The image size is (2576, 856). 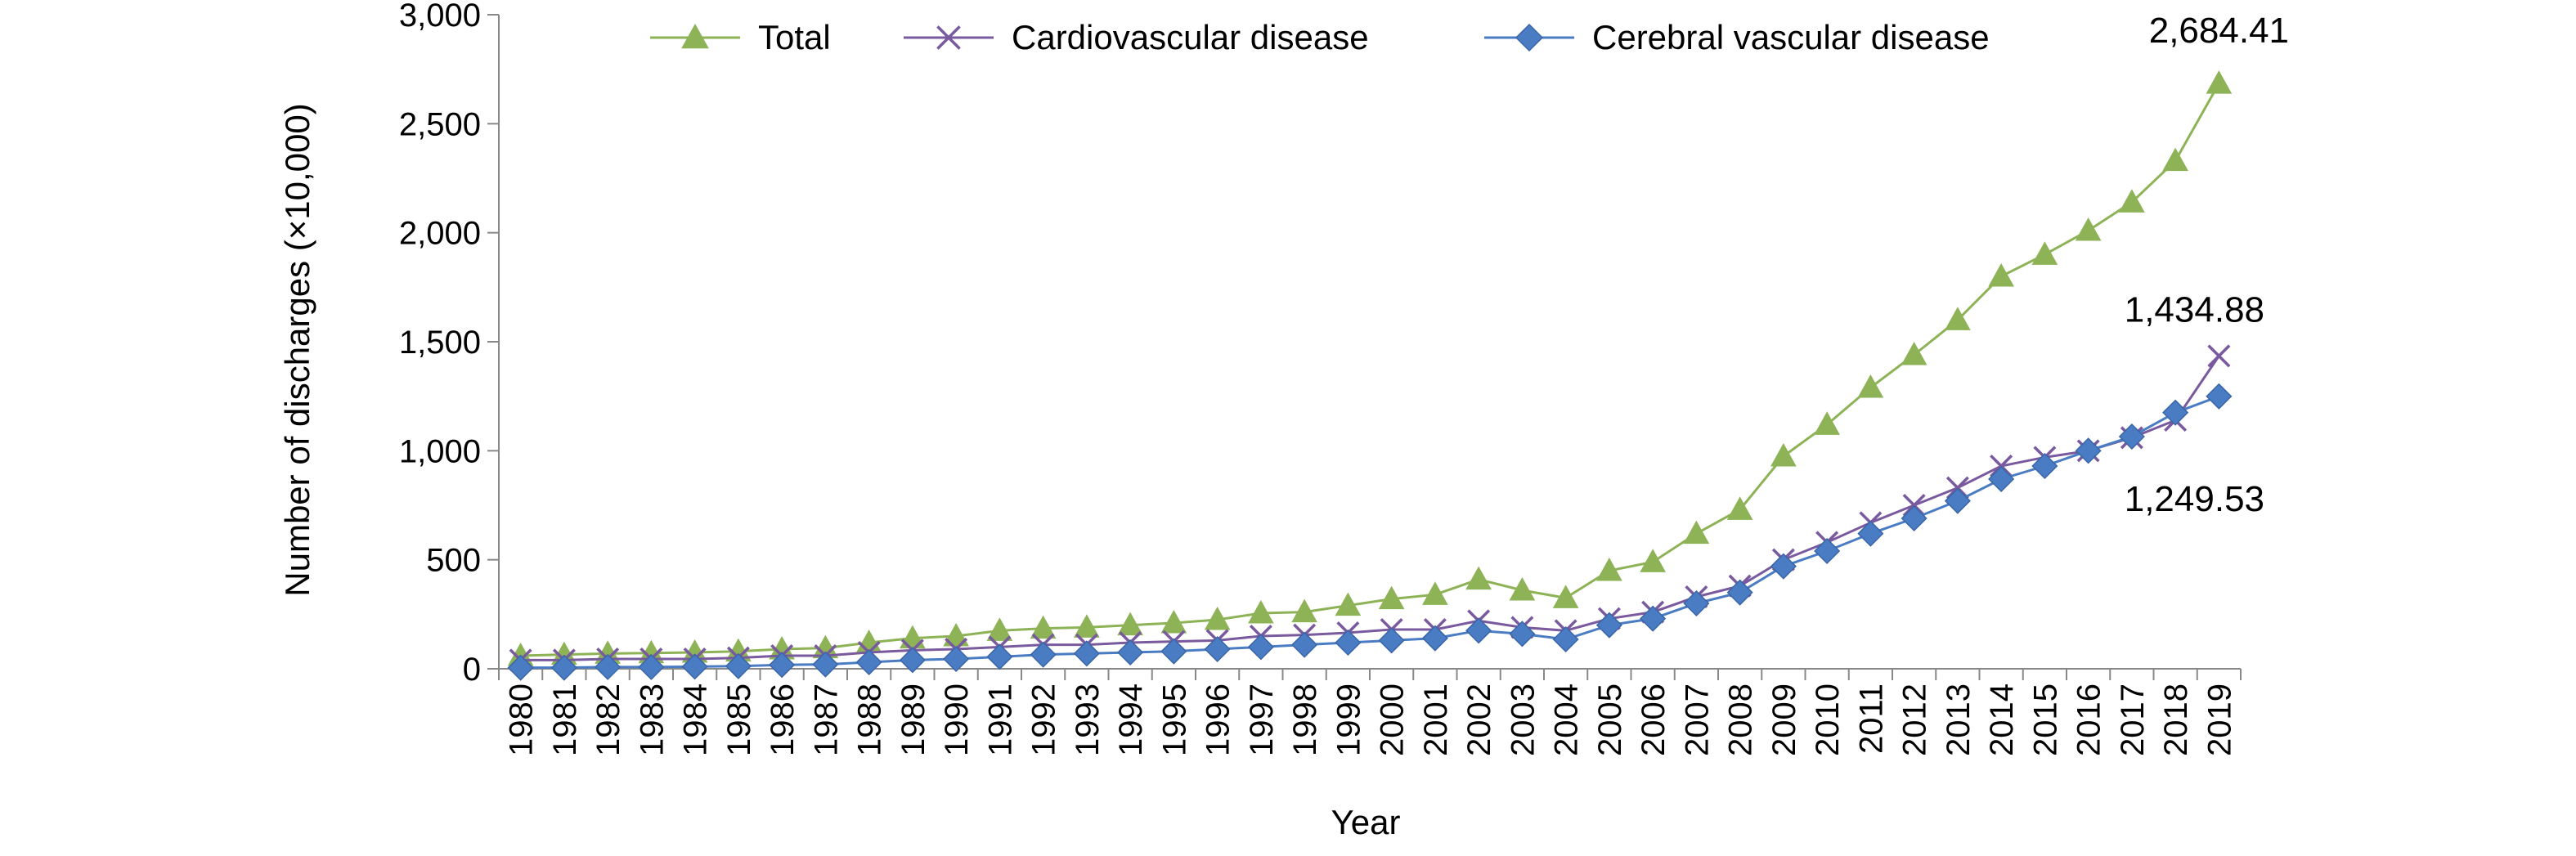 I want to click on x-tick-label: 1992, so click(x=1044, y=719).